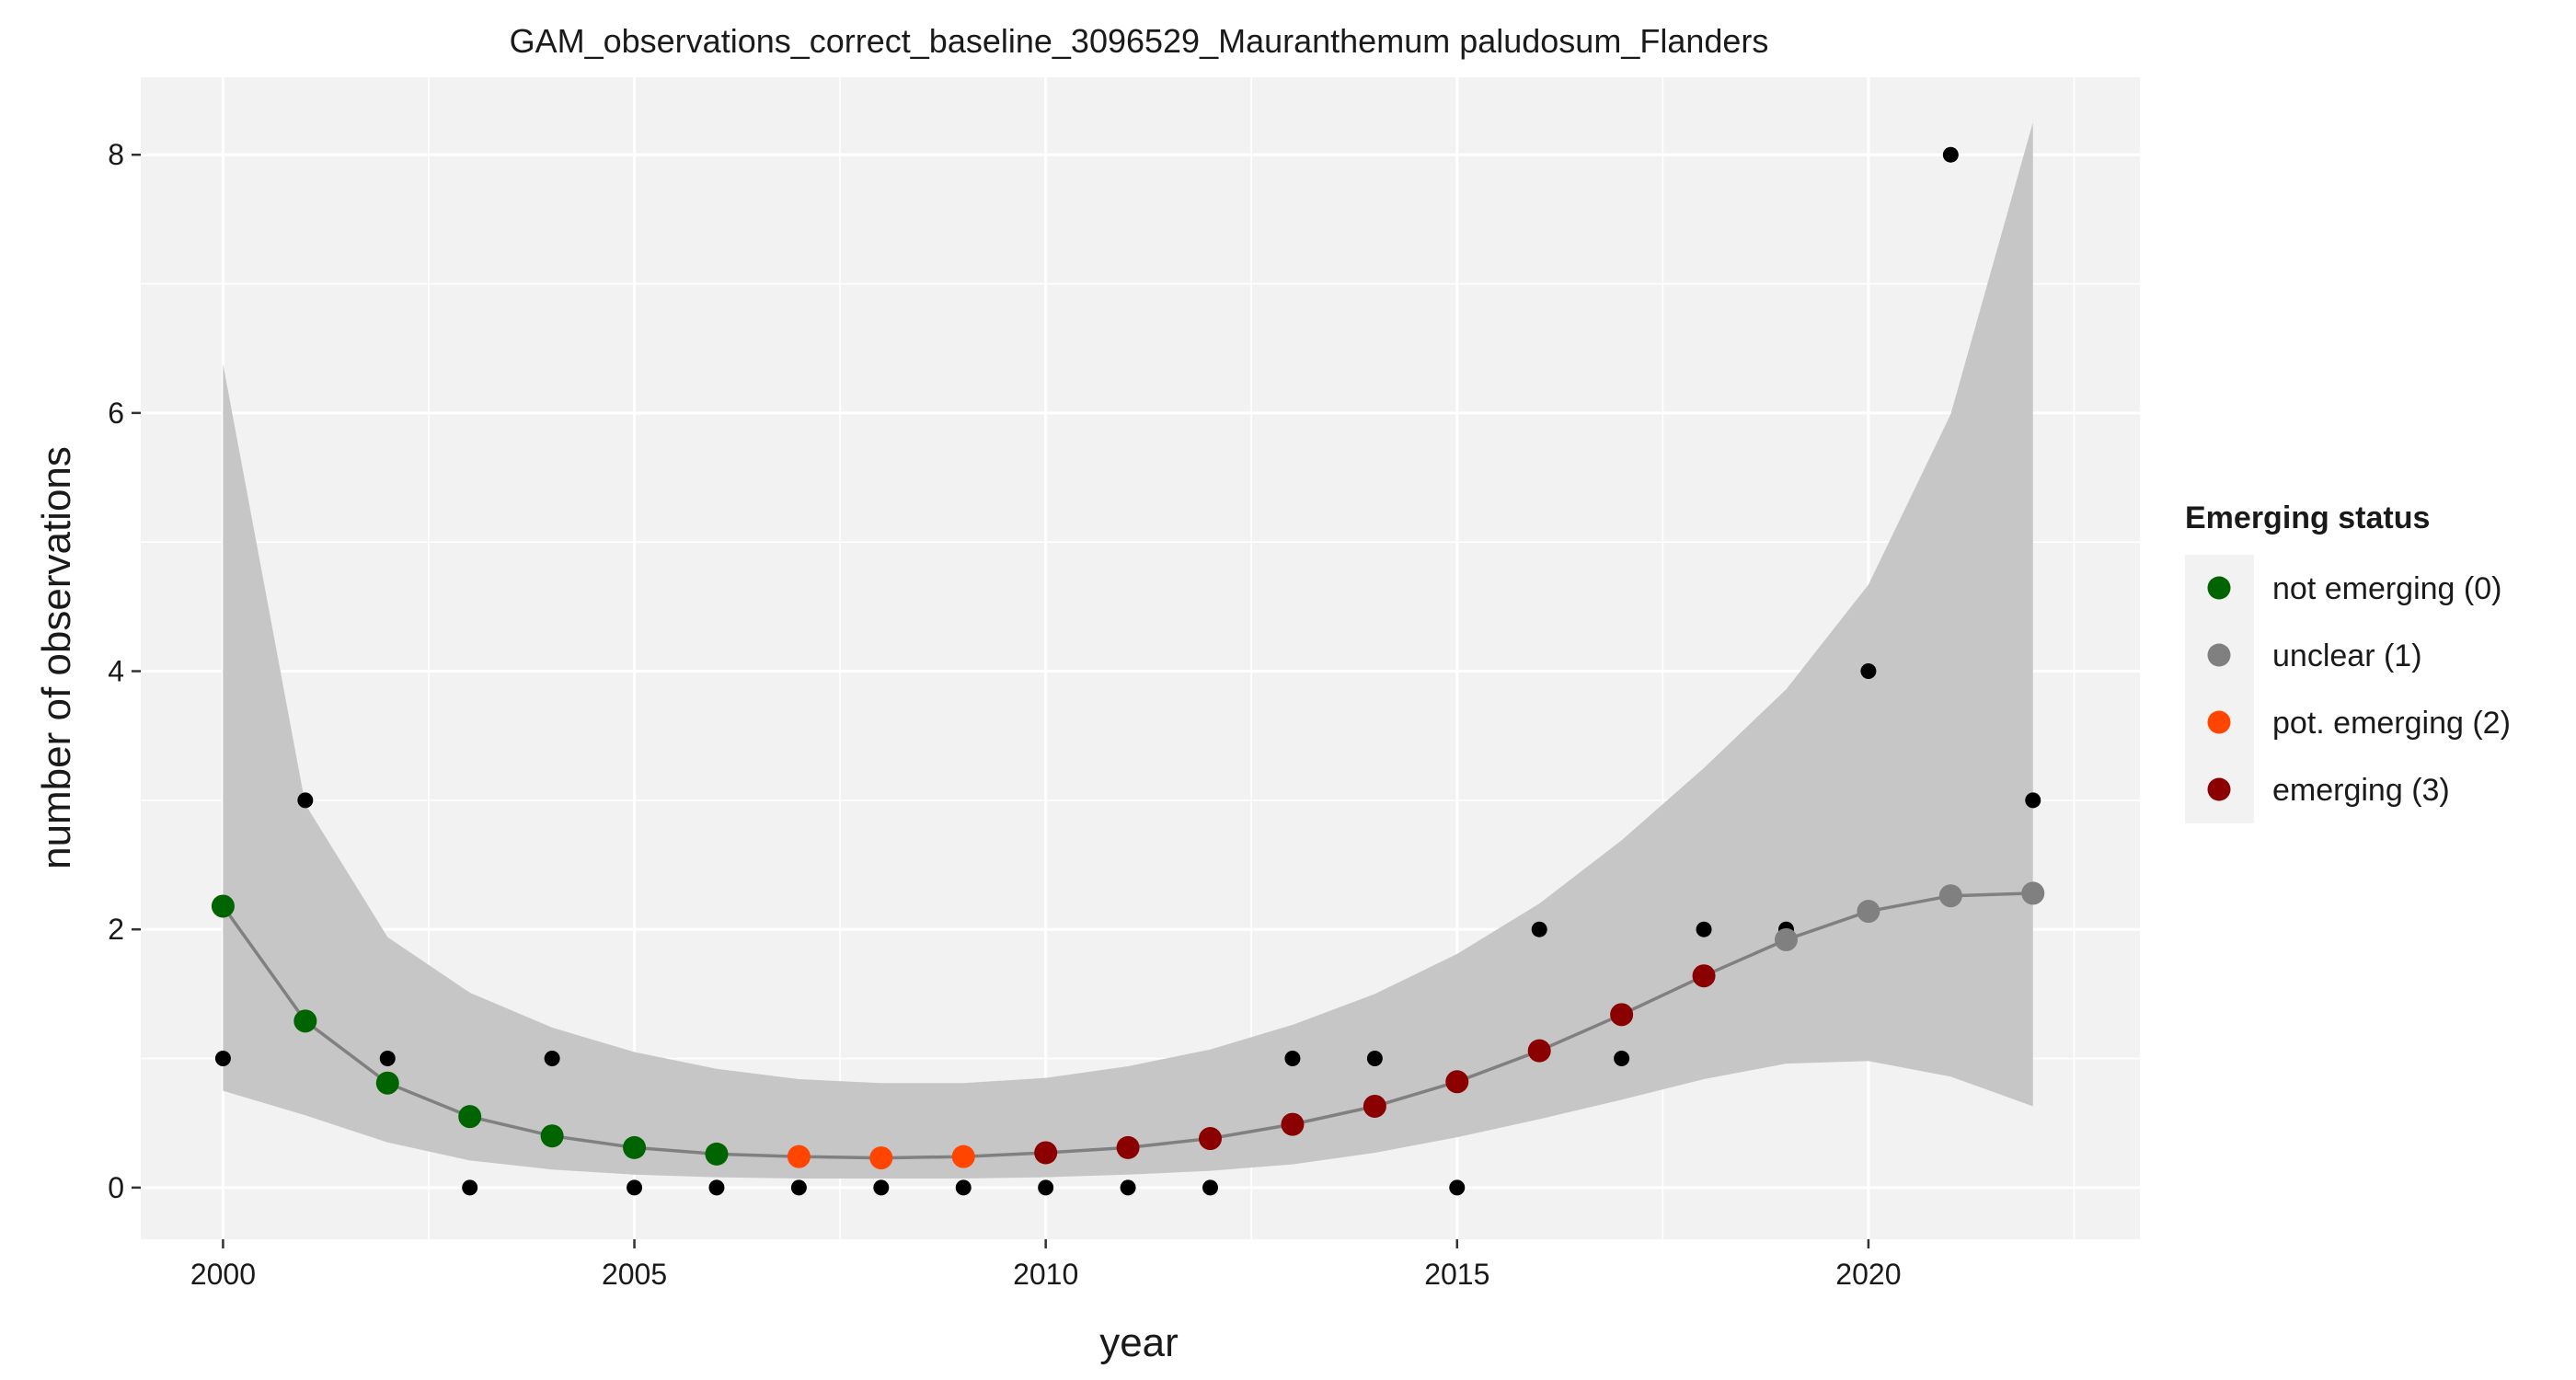  Describe the element at coordinates (1045, 1274) in the screenshot. I see `x-tick-label: 2010` at that location.